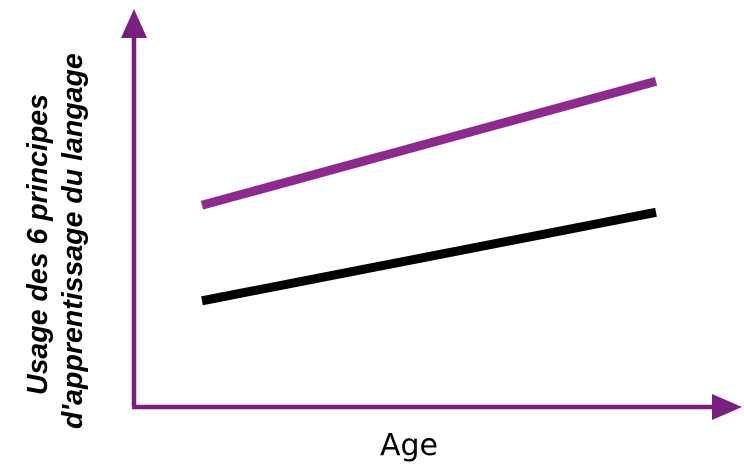 This screenshot has width=744, height=467. Describe the element at coordinates (73, 241) in the screenshot. I see `y-axis-label-line-2: d'apprentissage du langage` at that location.